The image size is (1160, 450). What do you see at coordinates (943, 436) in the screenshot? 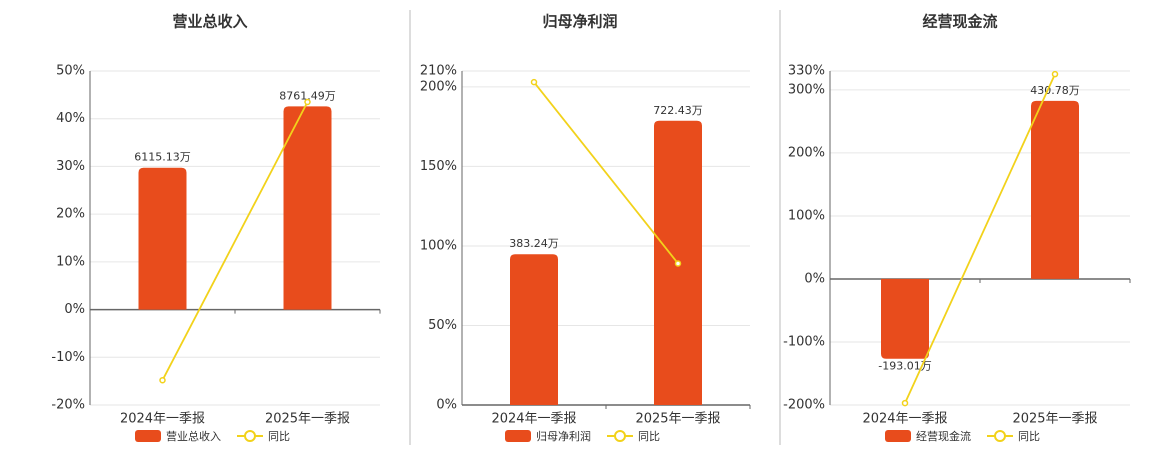
I see `legend-label: 经营现金流` at bounding box center [943, 436].